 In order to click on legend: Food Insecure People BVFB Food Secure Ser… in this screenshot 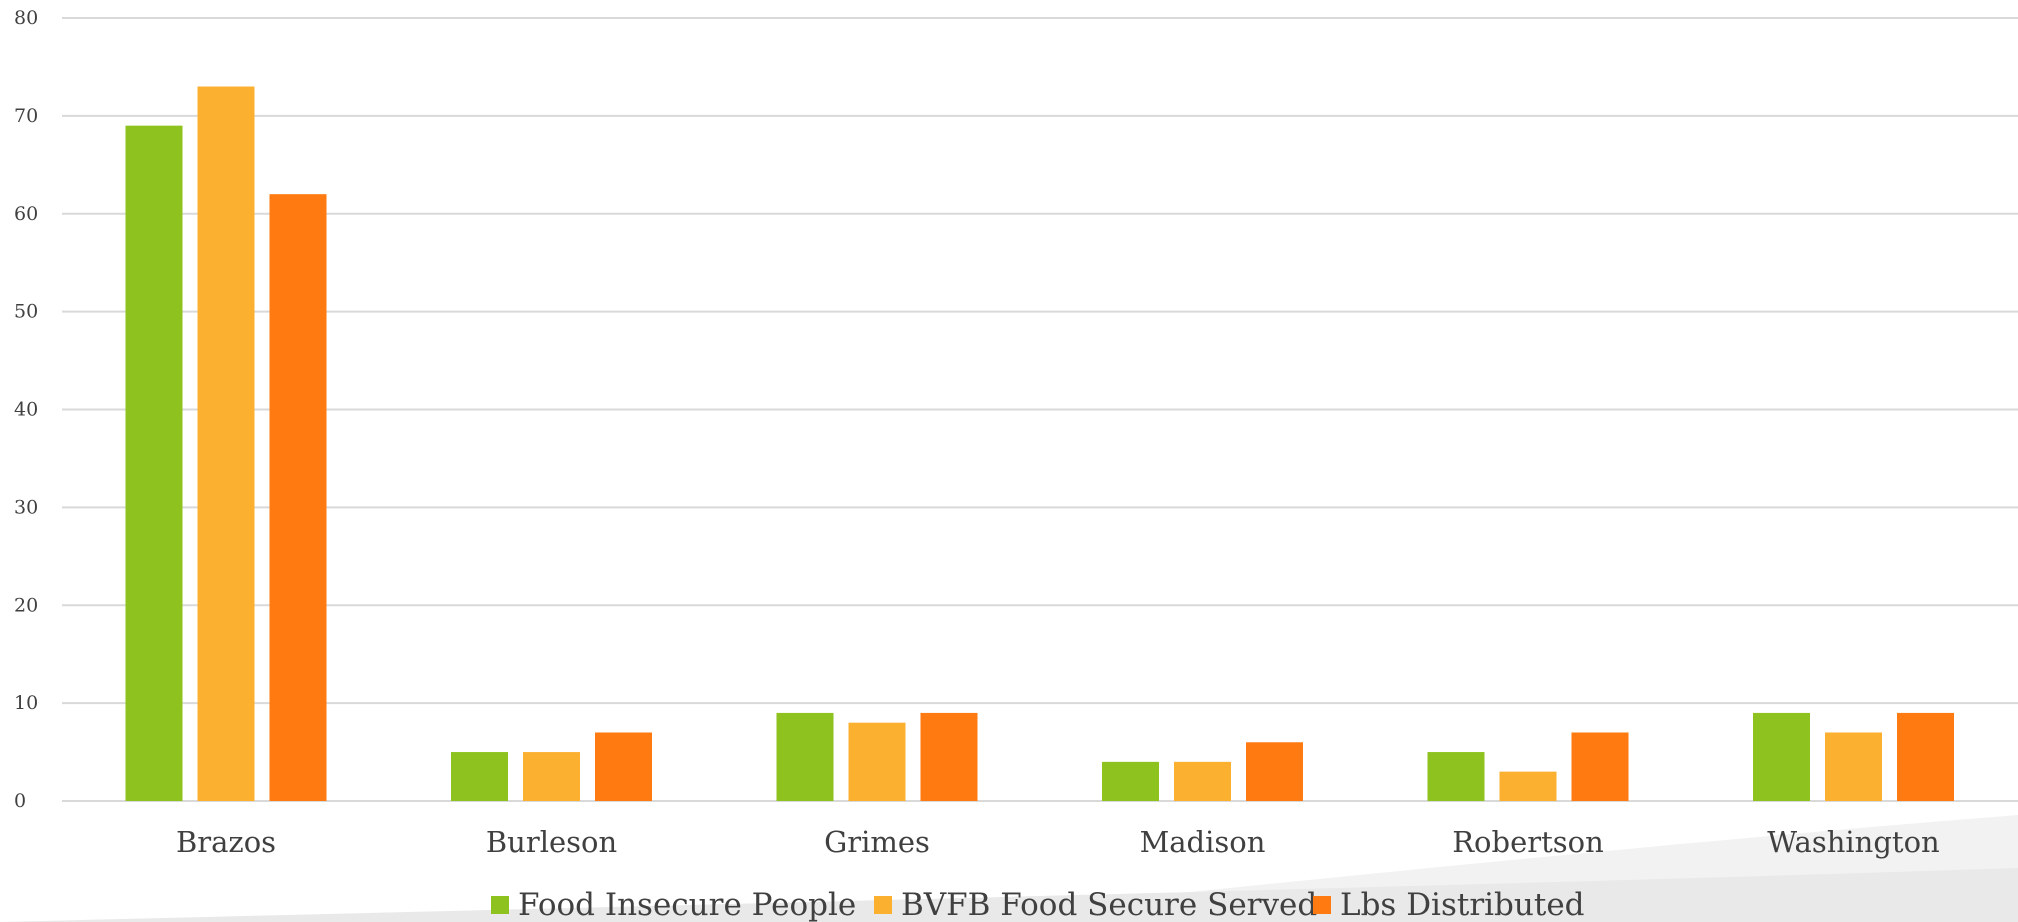, I will do `click(1038, 904)`.